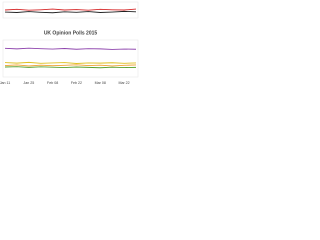  What do you see at coordinates (52, 83) in the screenshot?
I see `x-tick-label: Feb 08` at bounding box center [52, 83].